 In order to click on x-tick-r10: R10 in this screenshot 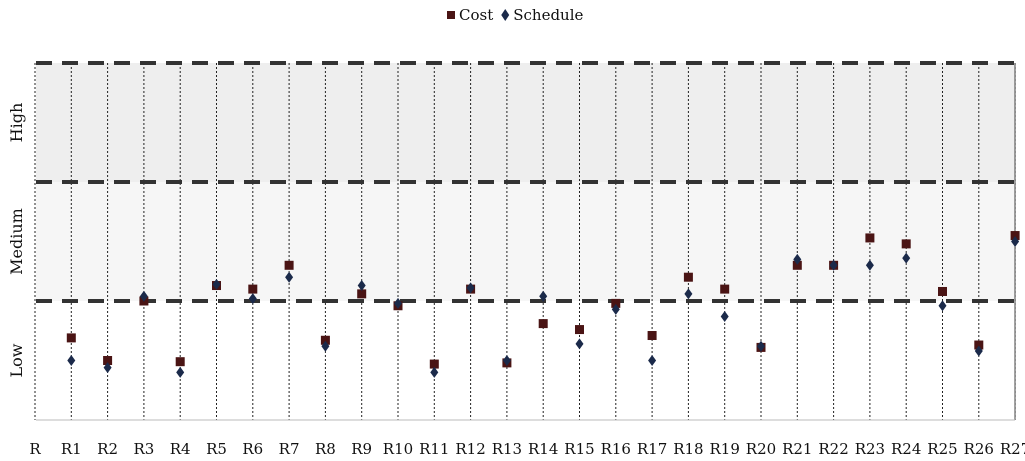, I will do `click(398, 449)`.